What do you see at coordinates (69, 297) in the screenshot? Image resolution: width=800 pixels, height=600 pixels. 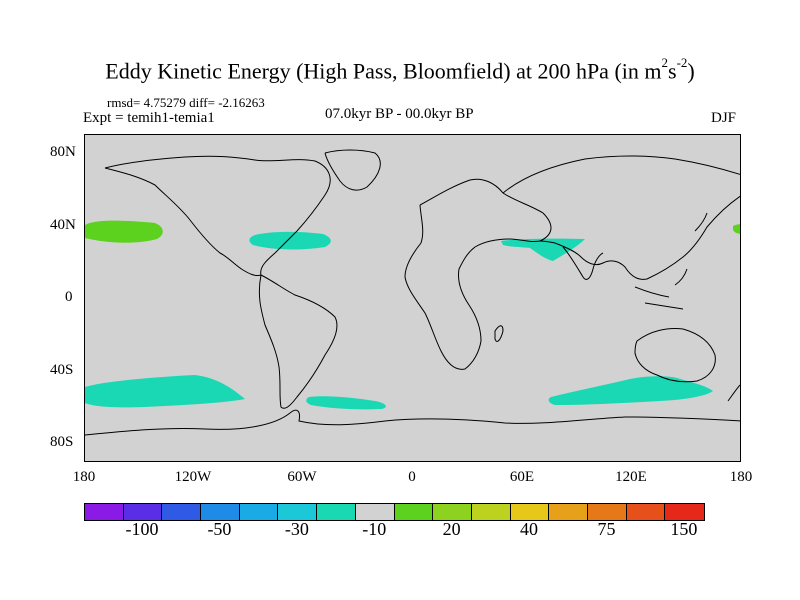 I see `lat-label-0: 0` at bounding box center [69, 297].